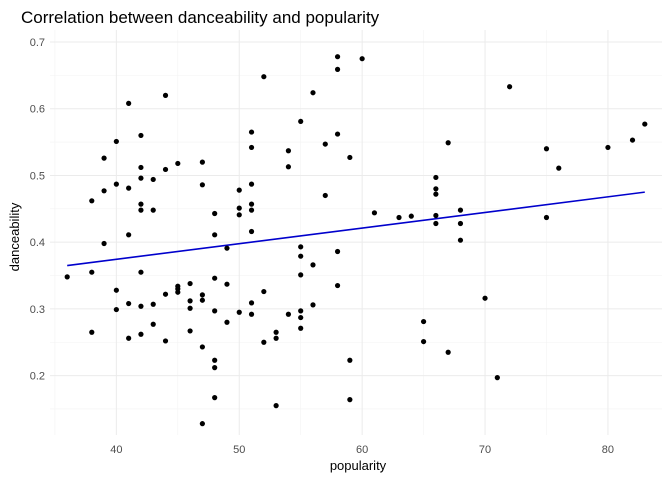  What do you see at coordinates (37, 43) in the screenshot?
I see `y-tick-label: 0.7` at bounding box center [37, 43].